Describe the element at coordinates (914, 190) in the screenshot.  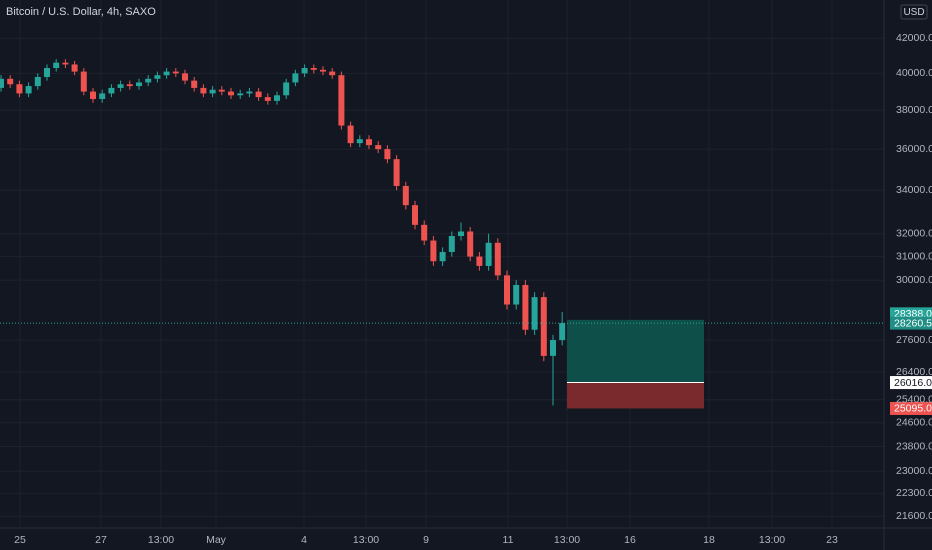
I see `y-tick-label: 34000.0` at that location.